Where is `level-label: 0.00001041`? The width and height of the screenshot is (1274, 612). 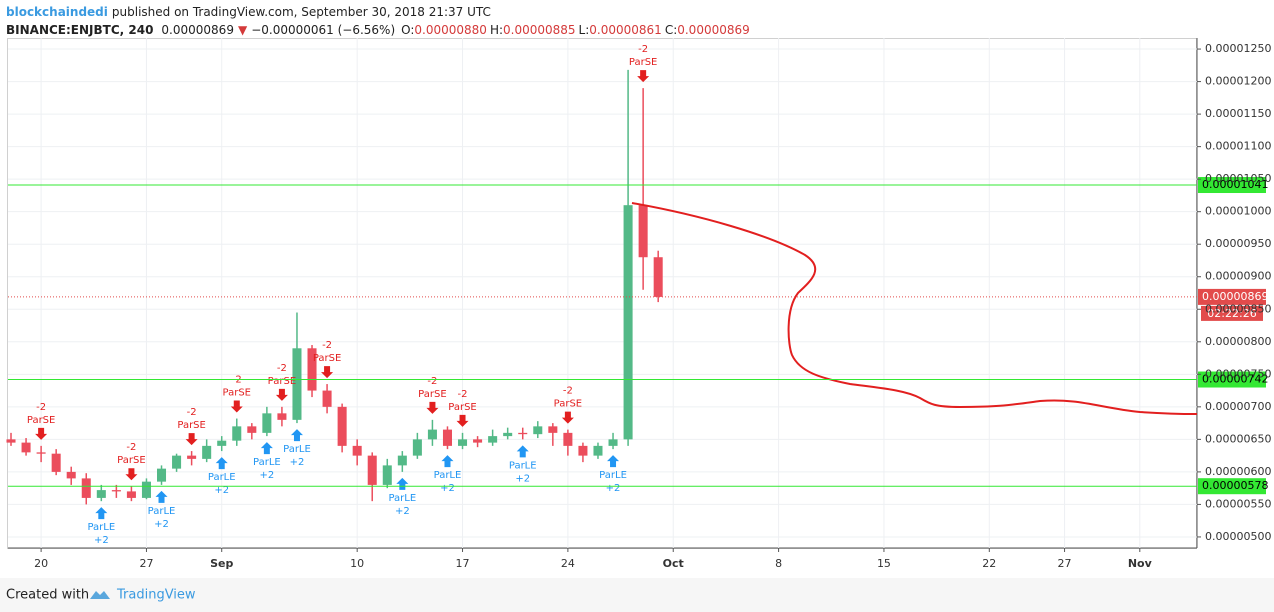
level-label: 0.00001041 is located at coordinates (1235, 184).